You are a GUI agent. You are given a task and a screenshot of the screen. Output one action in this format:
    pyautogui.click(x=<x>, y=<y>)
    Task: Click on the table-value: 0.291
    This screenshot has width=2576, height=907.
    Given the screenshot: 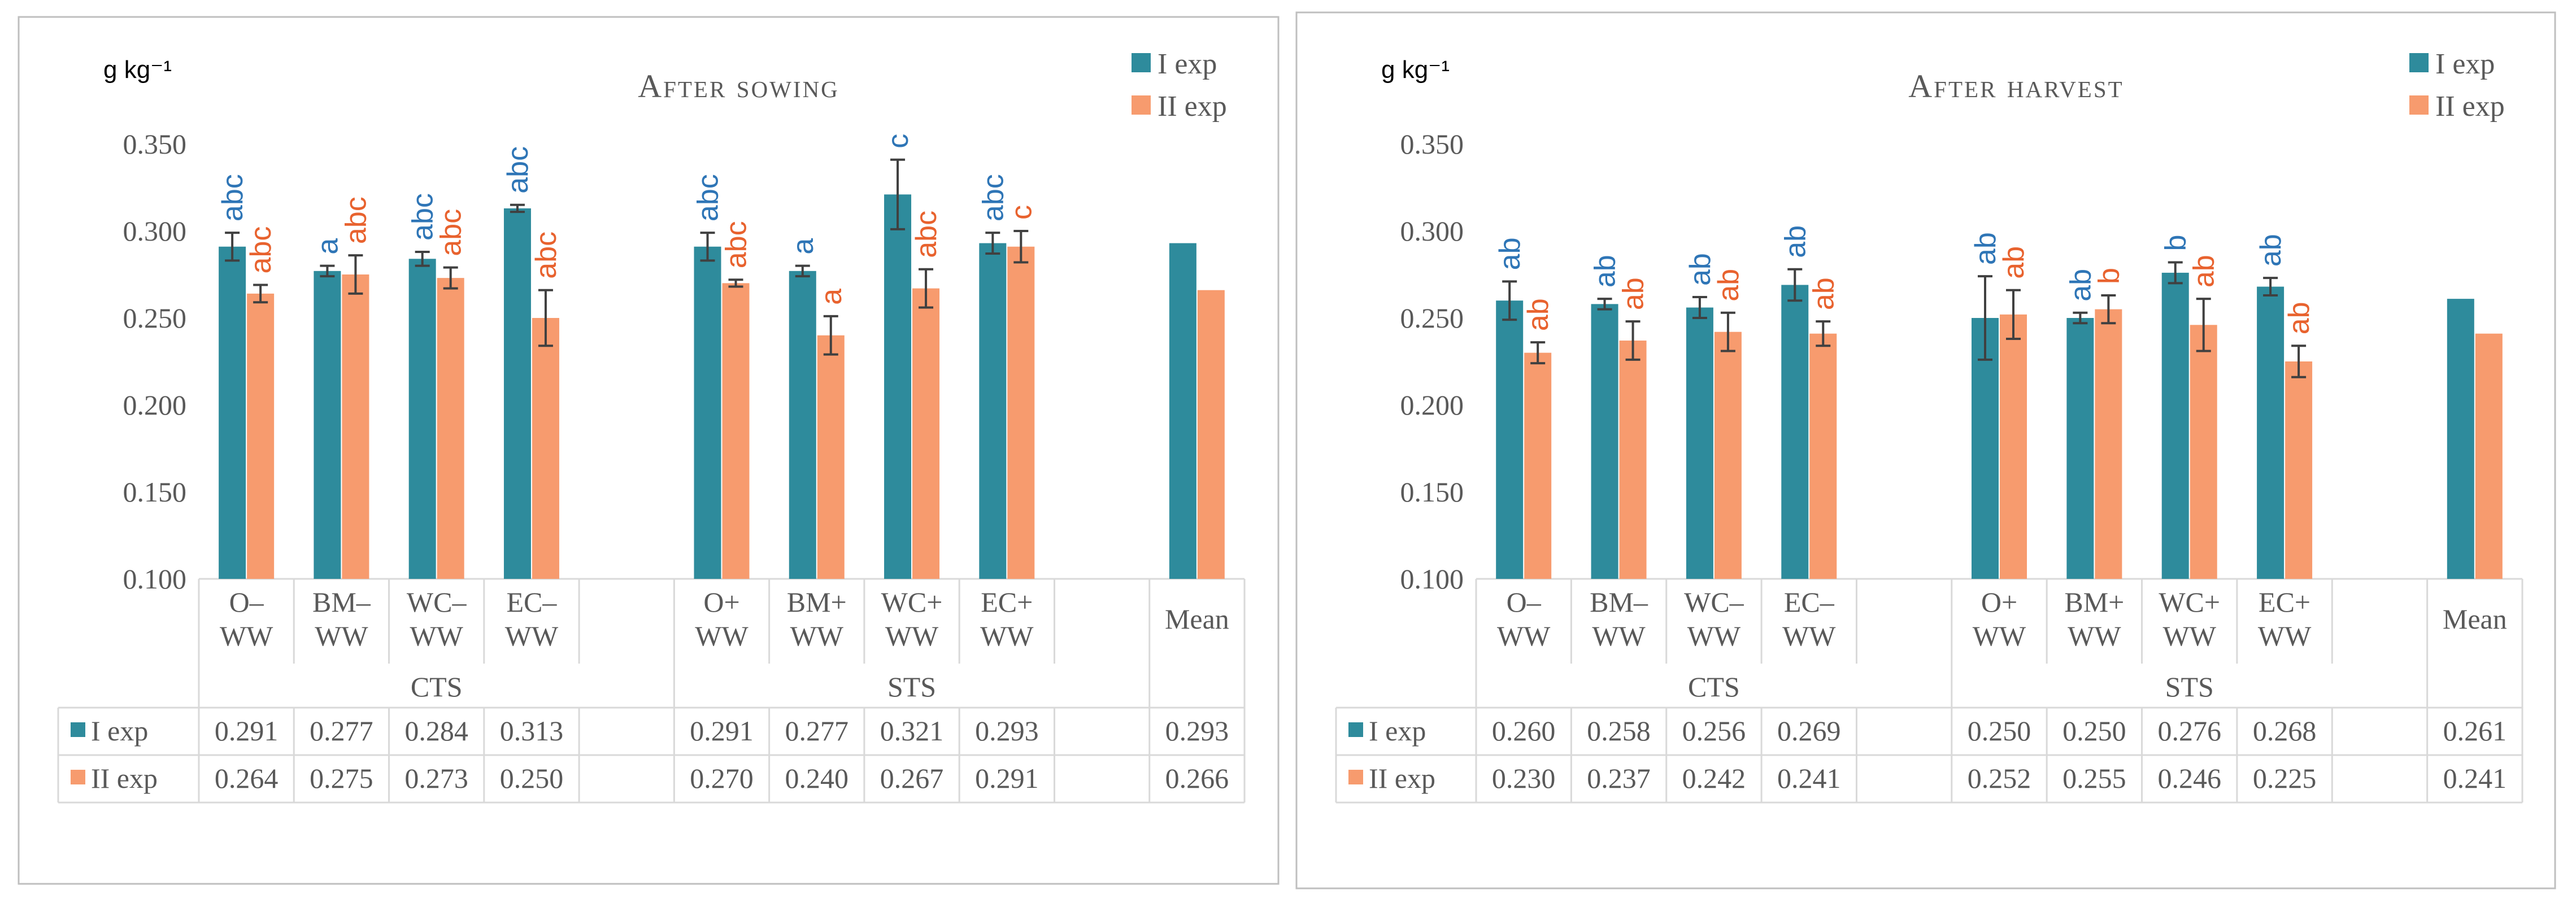 What is the action you would take?
    pyautogui.click(x=247, y=731)
    